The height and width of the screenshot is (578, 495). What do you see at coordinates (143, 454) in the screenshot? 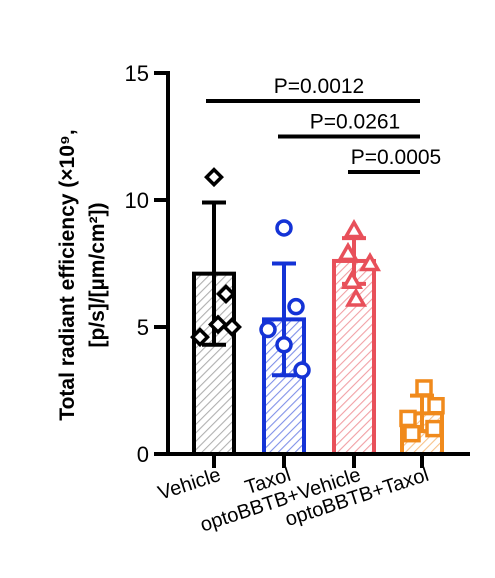
I see `y-tick-label-0: 0` at bounding box center [143, 454].